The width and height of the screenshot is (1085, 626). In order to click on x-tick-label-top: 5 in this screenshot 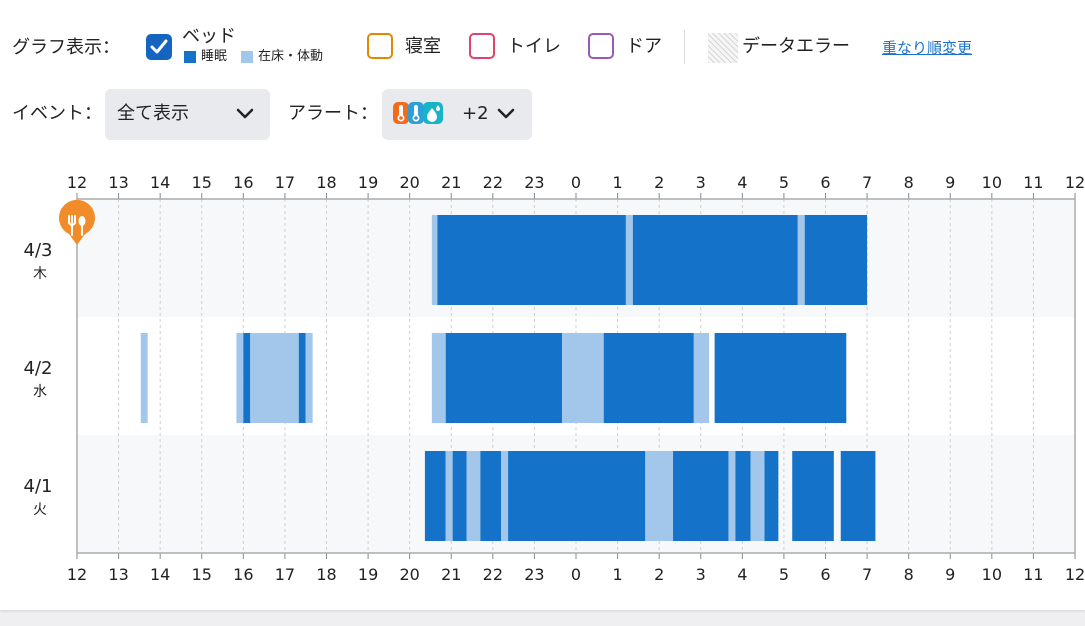, I will do `click(784, 182)`.